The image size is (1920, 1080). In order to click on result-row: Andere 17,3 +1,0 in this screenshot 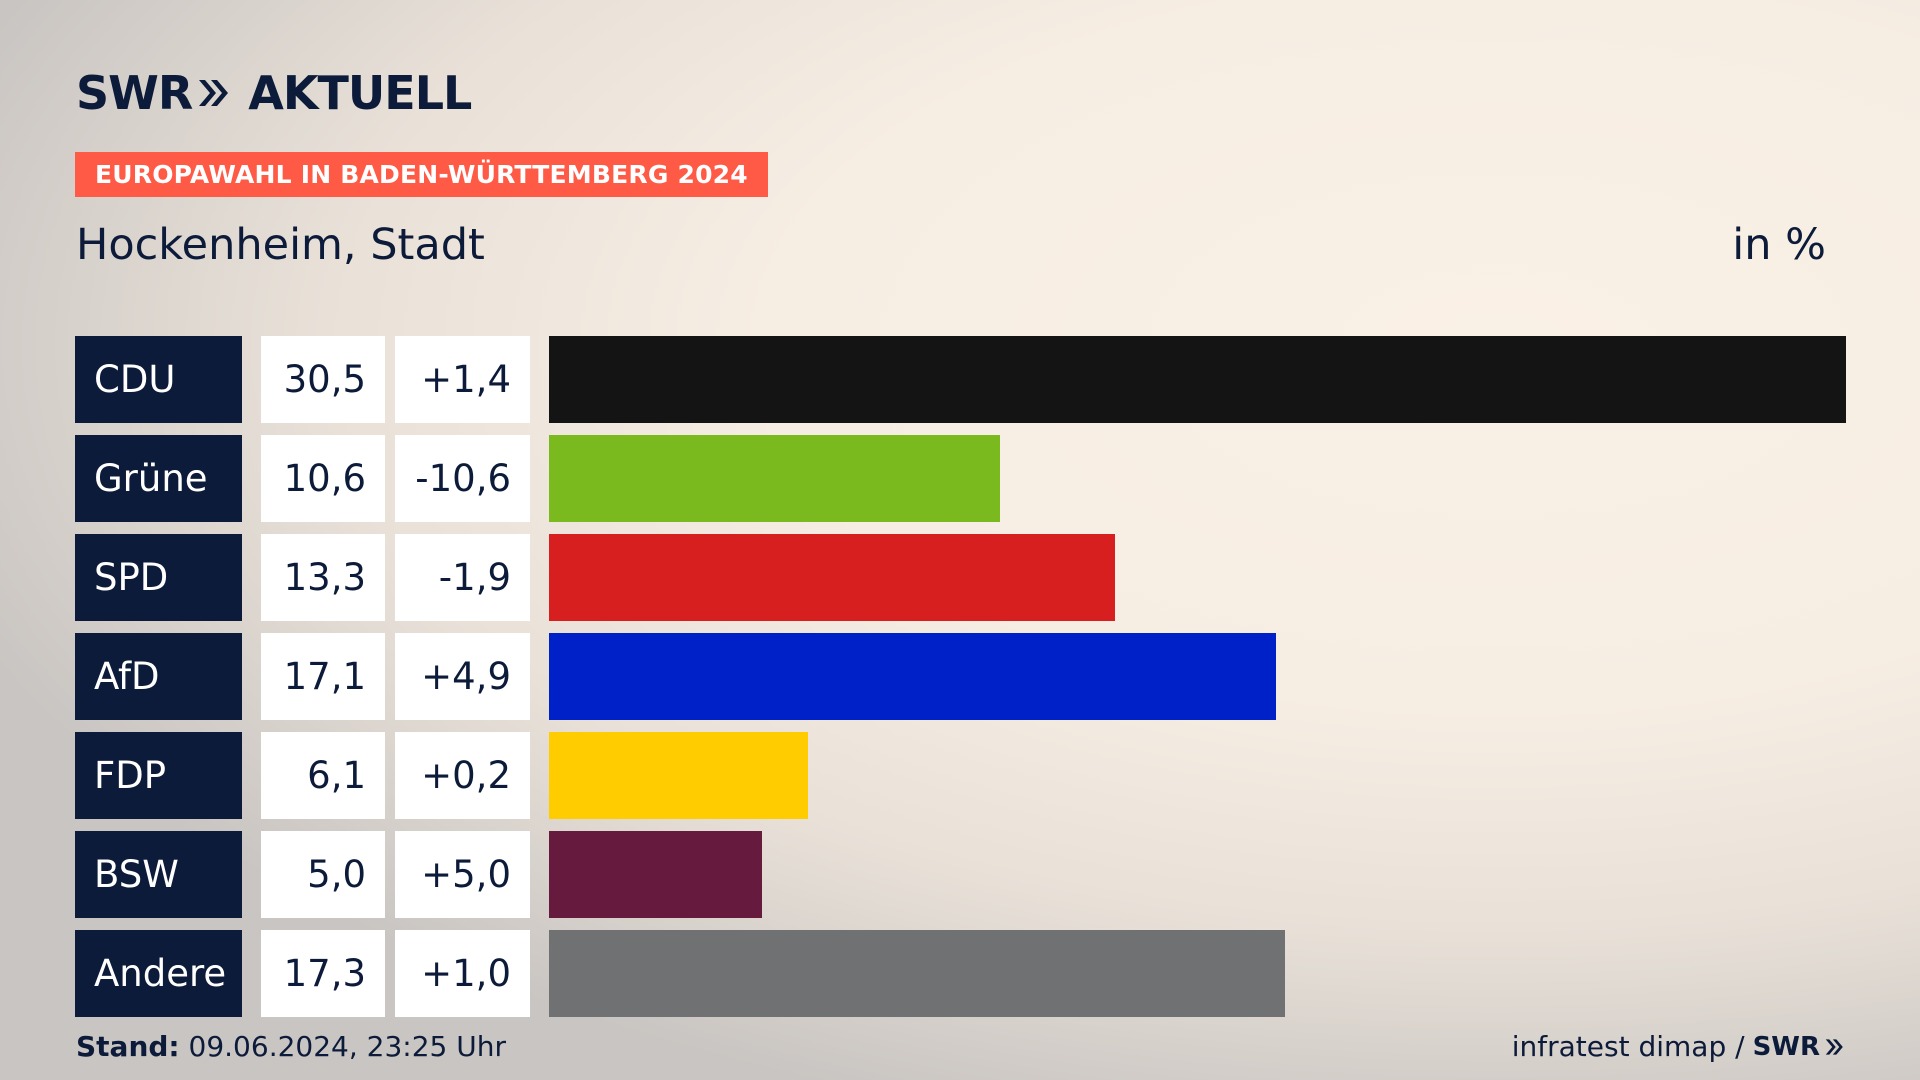, I will do `click(960, 973)`.